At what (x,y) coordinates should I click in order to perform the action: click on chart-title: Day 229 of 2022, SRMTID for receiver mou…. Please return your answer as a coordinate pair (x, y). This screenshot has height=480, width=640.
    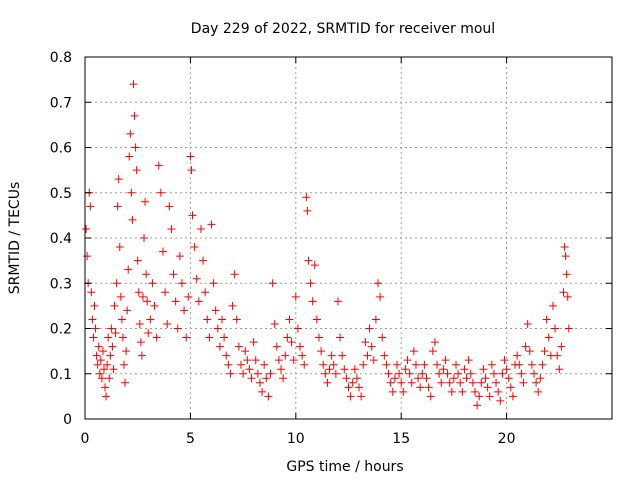
    Looking at the image, I should click on (343, 29).